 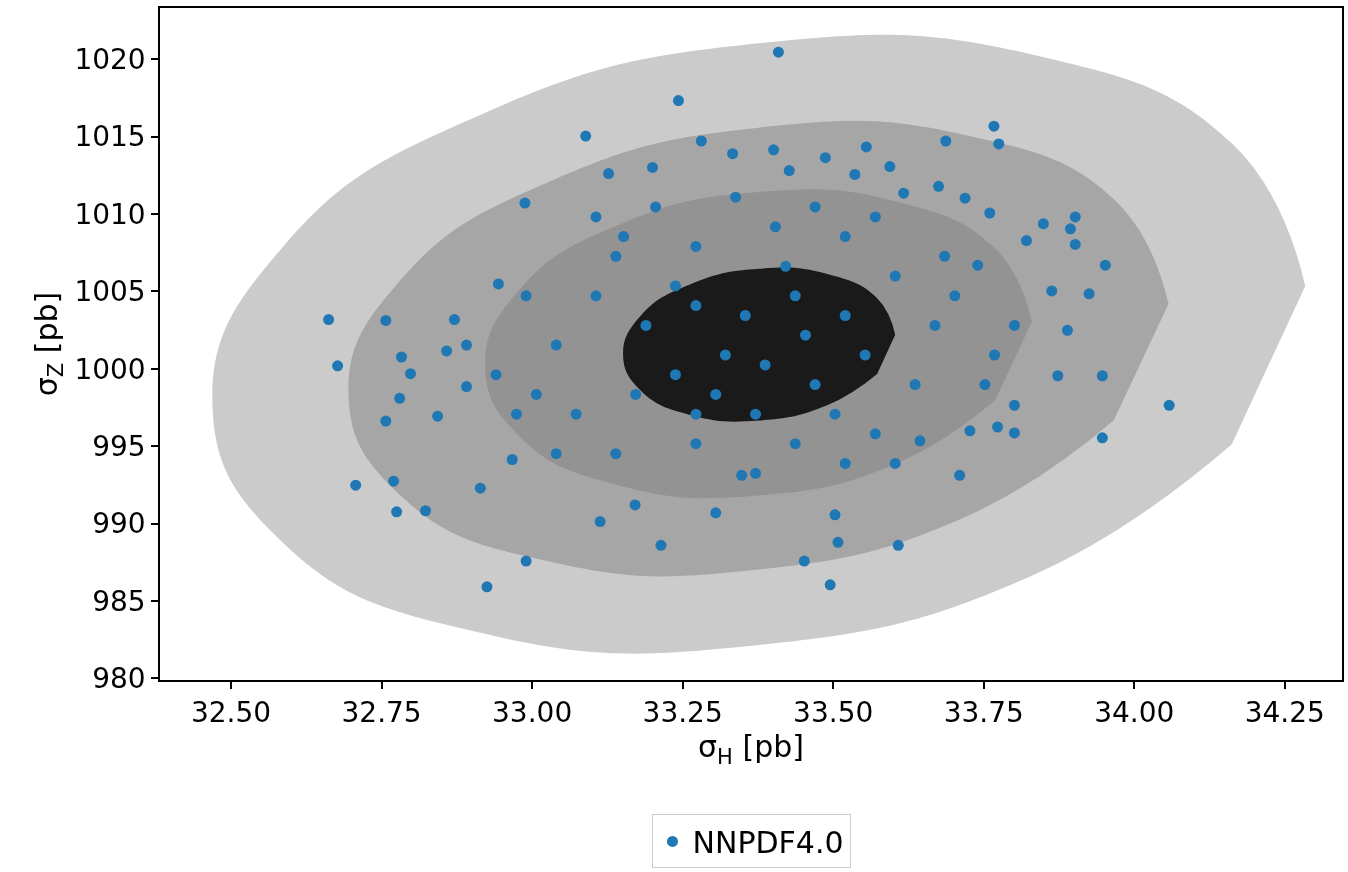 What do you see at coordinates (833, 713) in the screenshot?
I see `x-tick-label: 33.50` at bounding box center [833, 713].